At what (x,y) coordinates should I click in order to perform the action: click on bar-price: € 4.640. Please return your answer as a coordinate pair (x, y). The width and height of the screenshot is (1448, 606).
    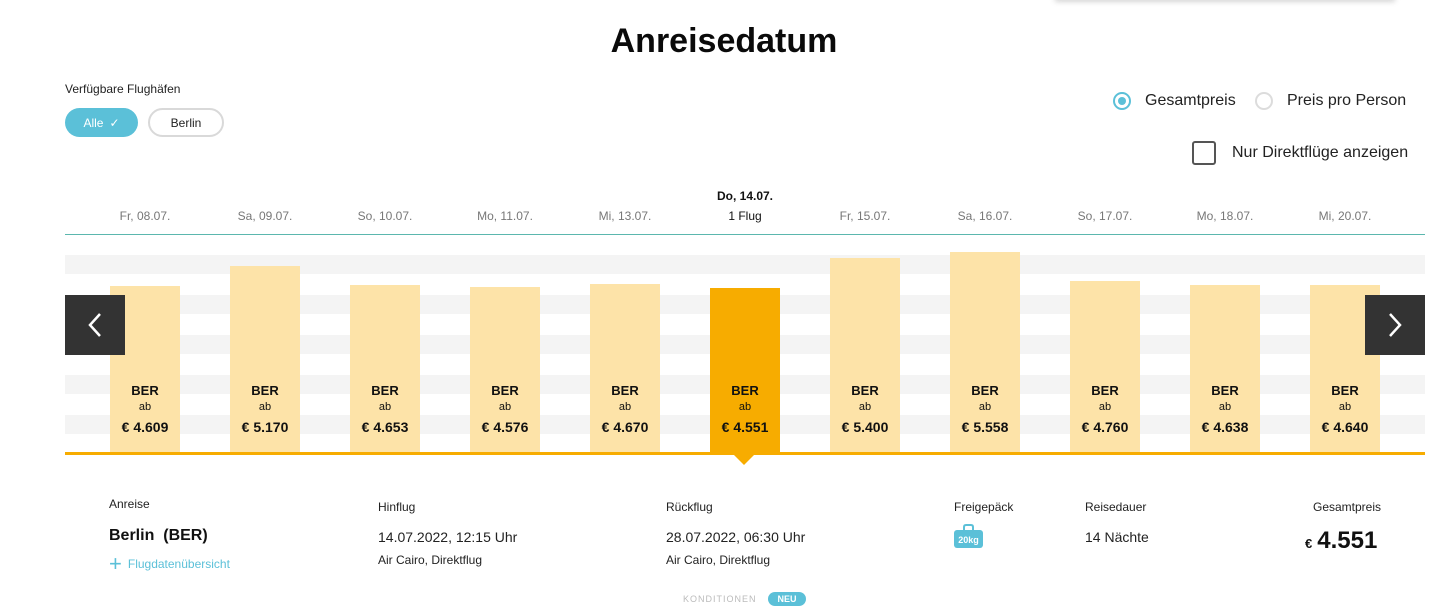
    Looking at the image, I should click on (1345, 427).